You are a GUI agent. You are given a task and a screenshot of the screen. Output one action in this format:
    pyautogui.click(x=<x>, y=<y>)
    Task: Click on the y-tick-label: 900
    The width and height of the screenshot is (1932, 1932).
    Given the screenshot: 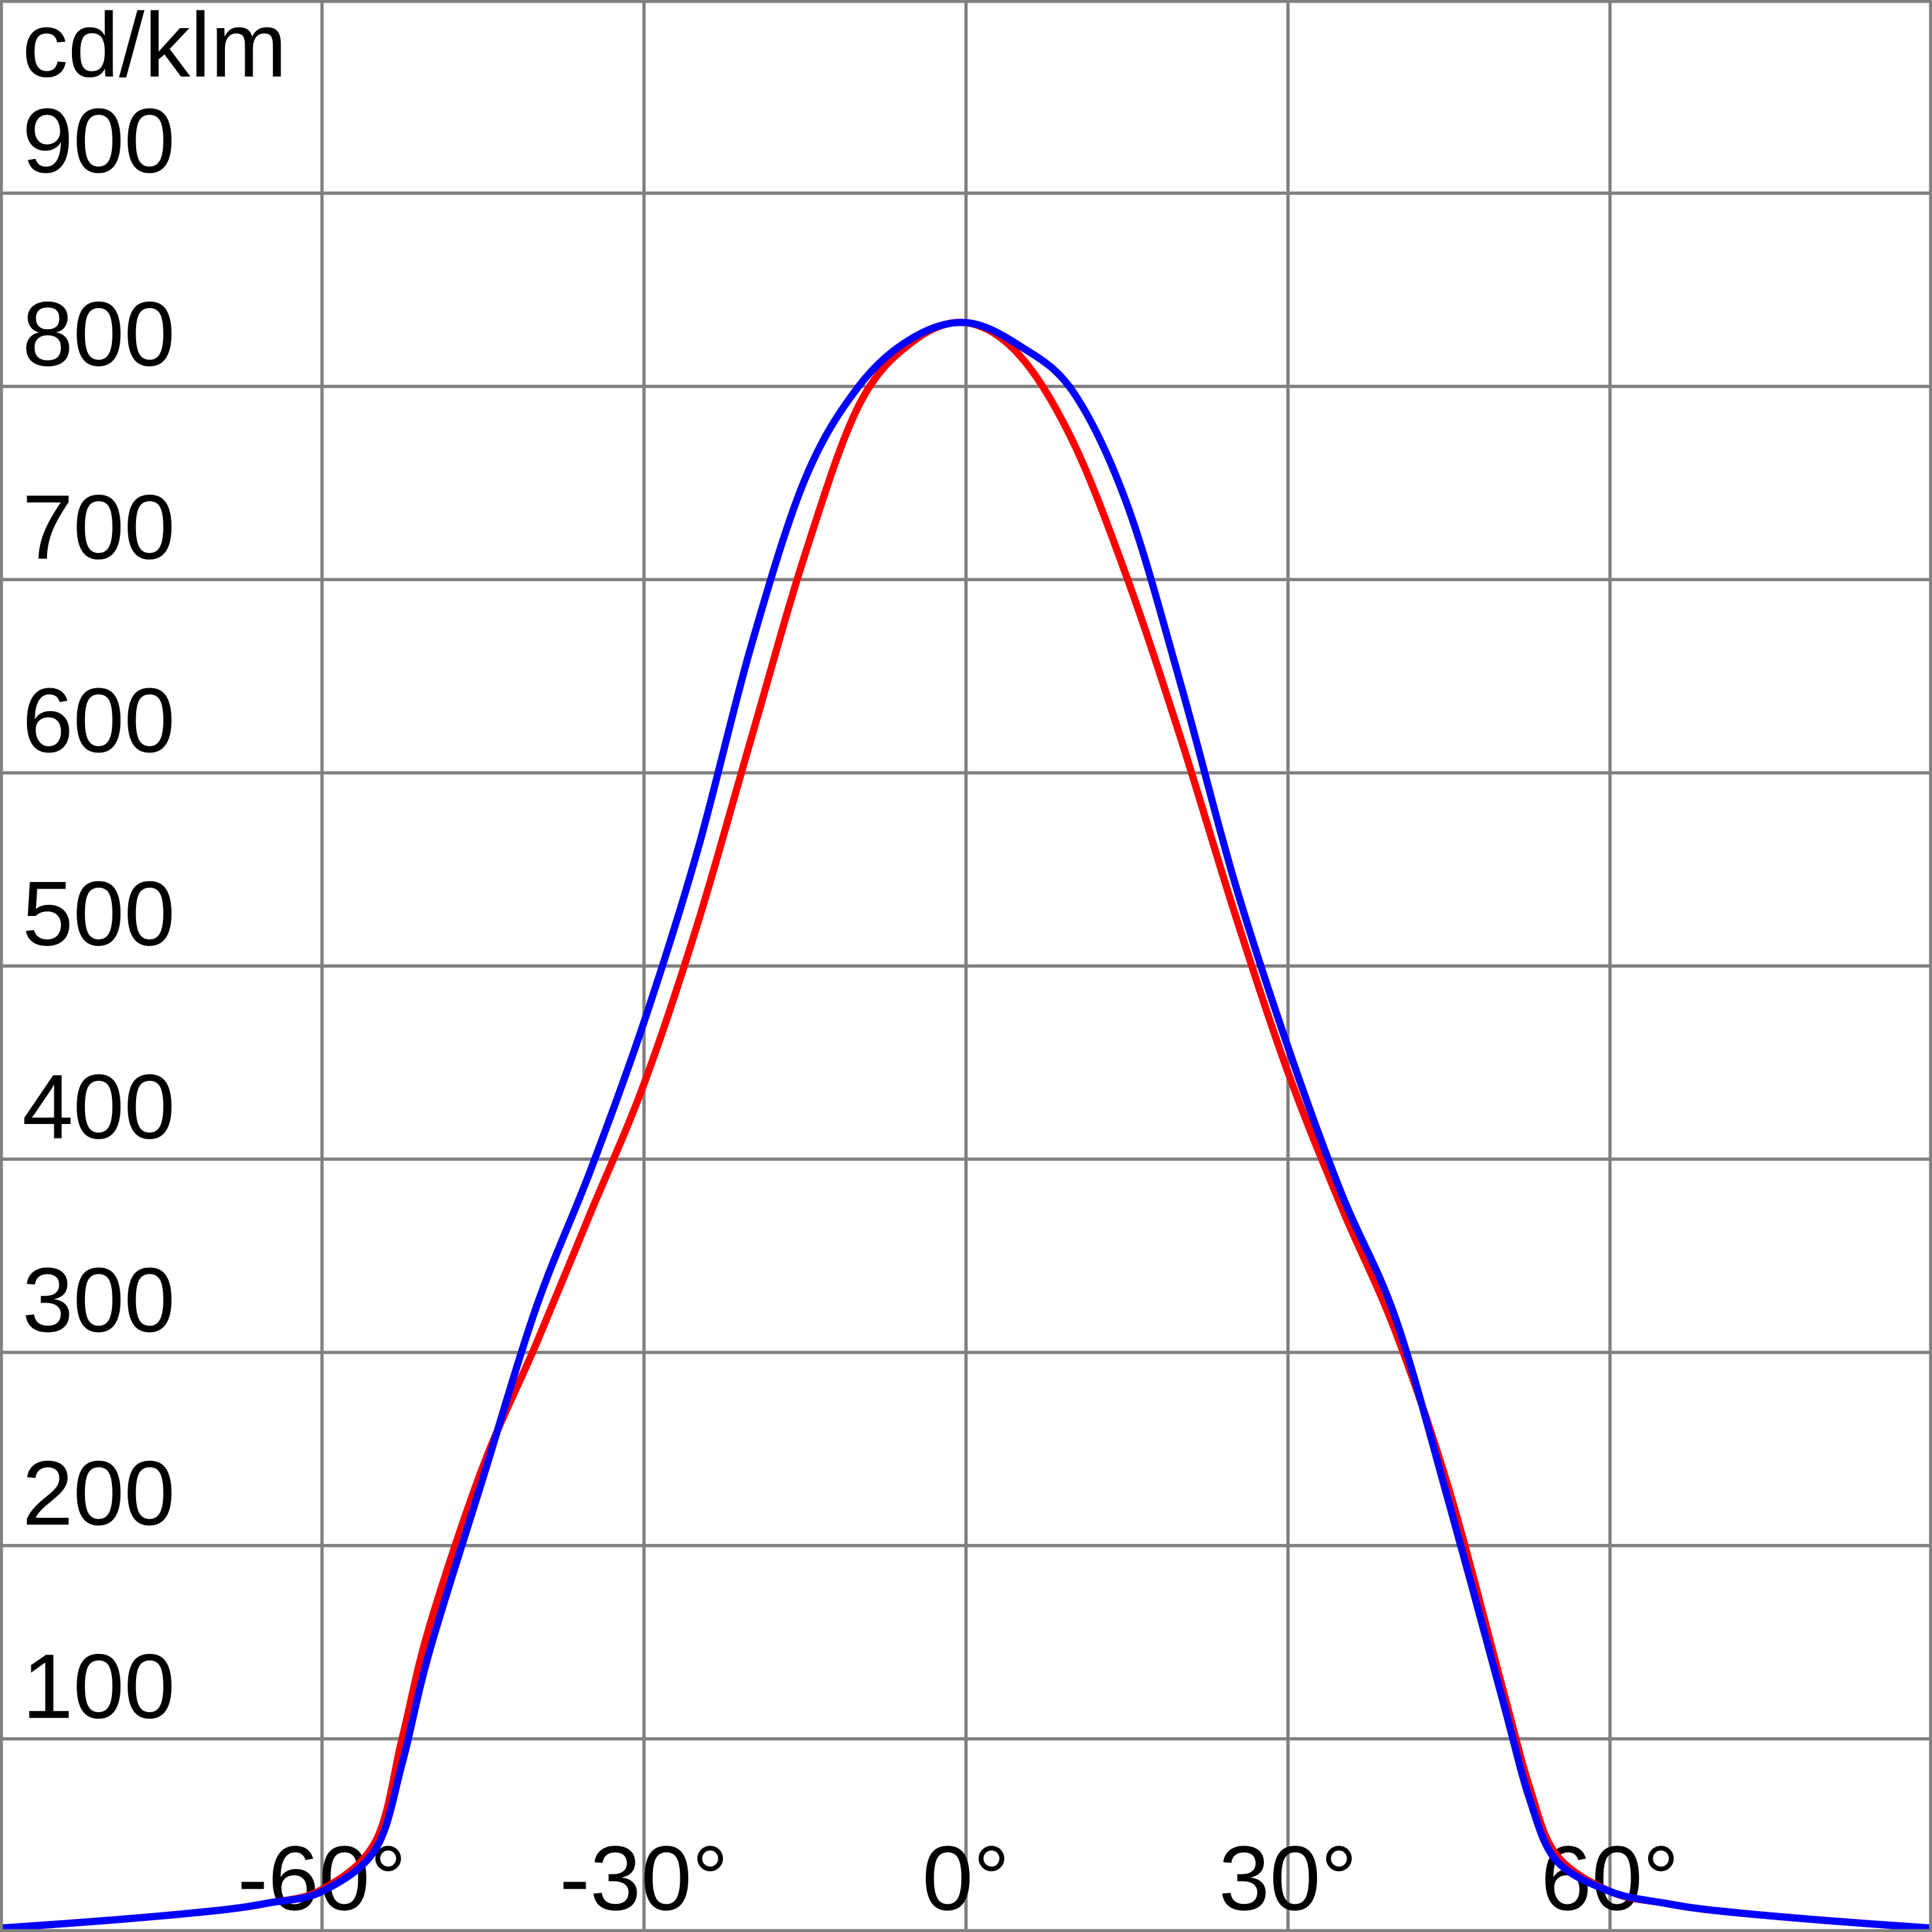 What is the action you would take?
    pyautogui.click(x=98, y=140)
    